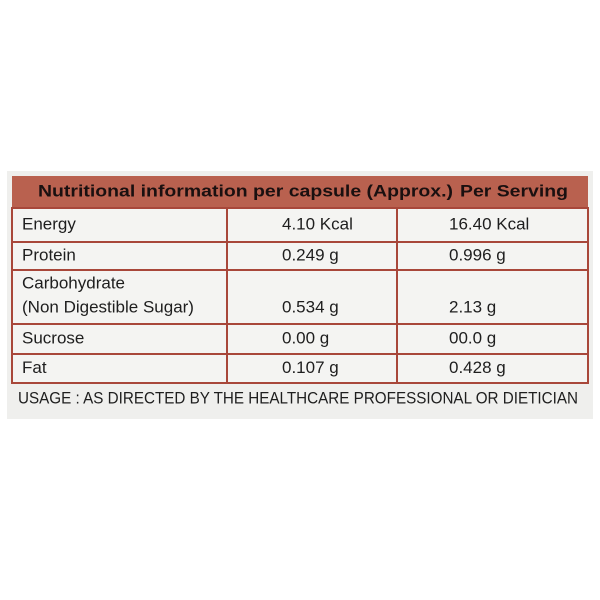 This screenshot has width=600, height=600. Describe the element at coordinates (472, 337) in the screenshot. I see `per-serving-value: 00.0 g` at that location.